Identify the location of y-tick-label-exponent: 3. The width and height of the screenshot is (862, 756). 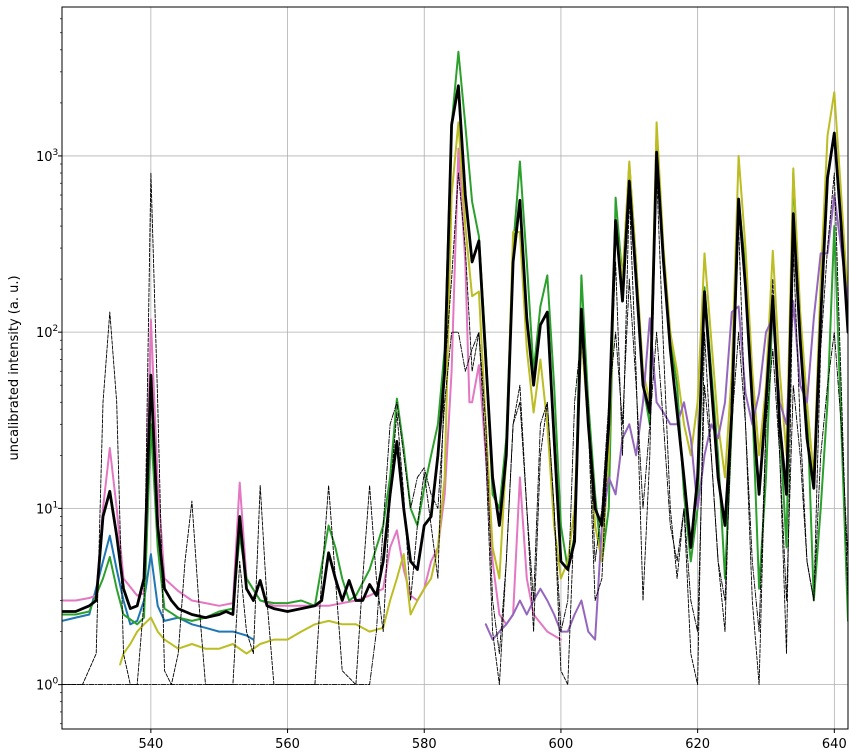
(56, 153).